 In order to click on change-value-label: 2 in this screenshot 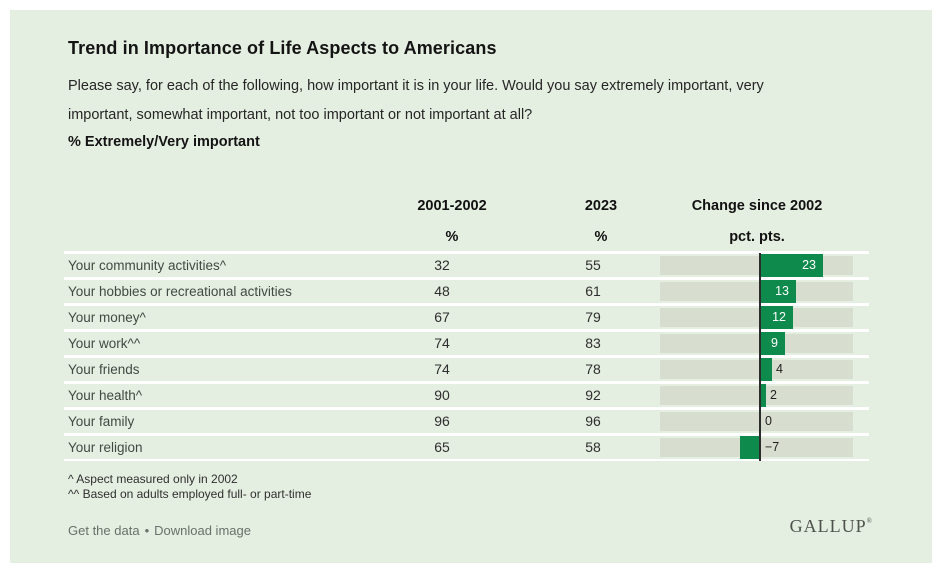, I will do `click(773, 395)`.